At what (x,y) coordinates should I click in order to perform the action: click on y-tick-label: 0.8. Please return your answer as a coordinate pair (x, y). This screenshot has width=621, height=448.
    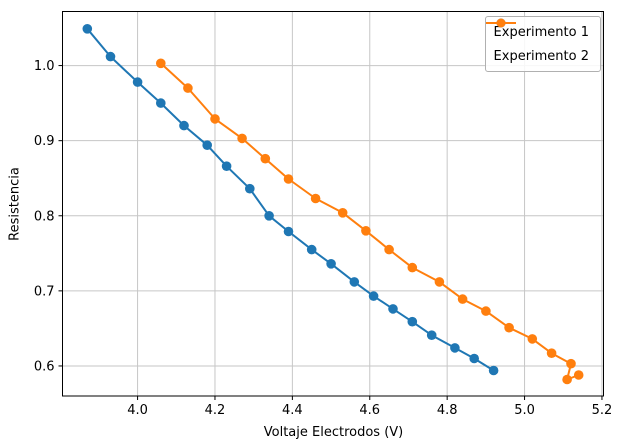
    Looking at the image, I should click on (44, 216).